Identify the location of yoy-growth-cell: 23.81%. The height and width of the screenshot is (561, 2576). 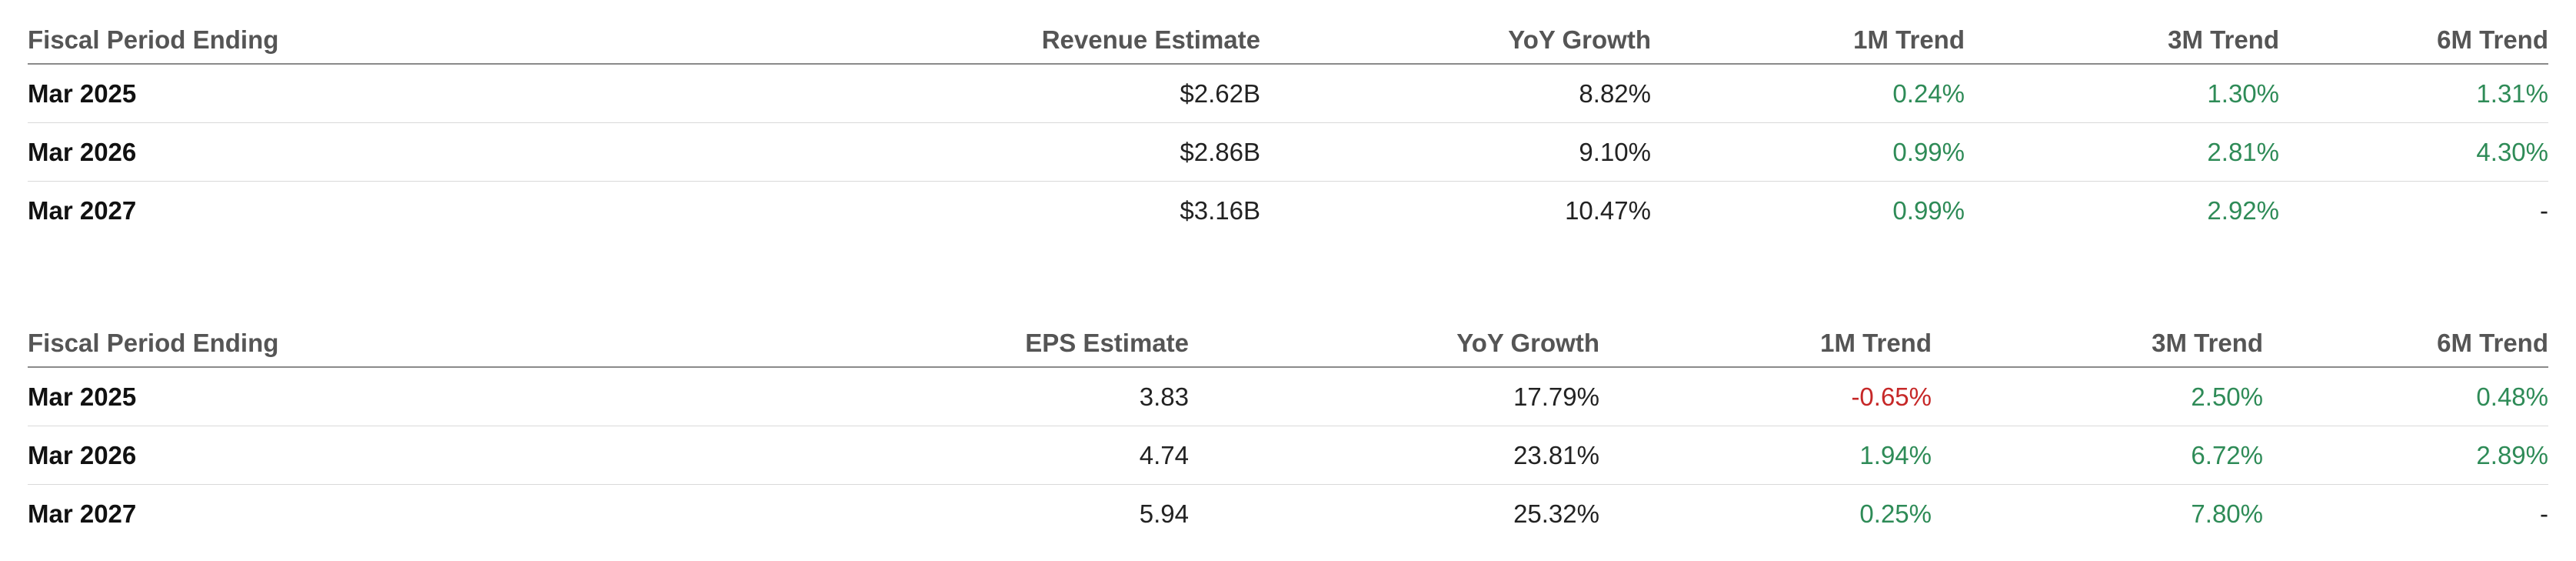
(1394, 456).